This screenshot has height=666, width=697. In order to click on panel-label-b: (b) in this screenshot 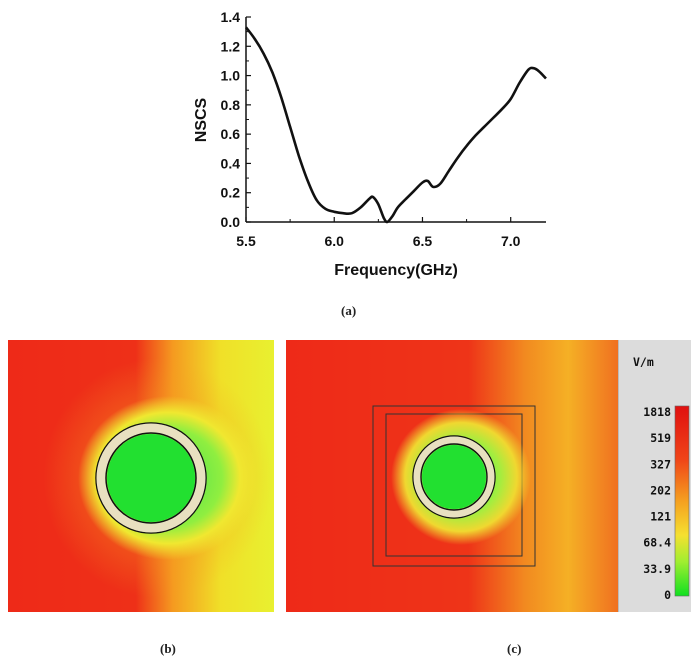, I will do `click(168, 648)`.